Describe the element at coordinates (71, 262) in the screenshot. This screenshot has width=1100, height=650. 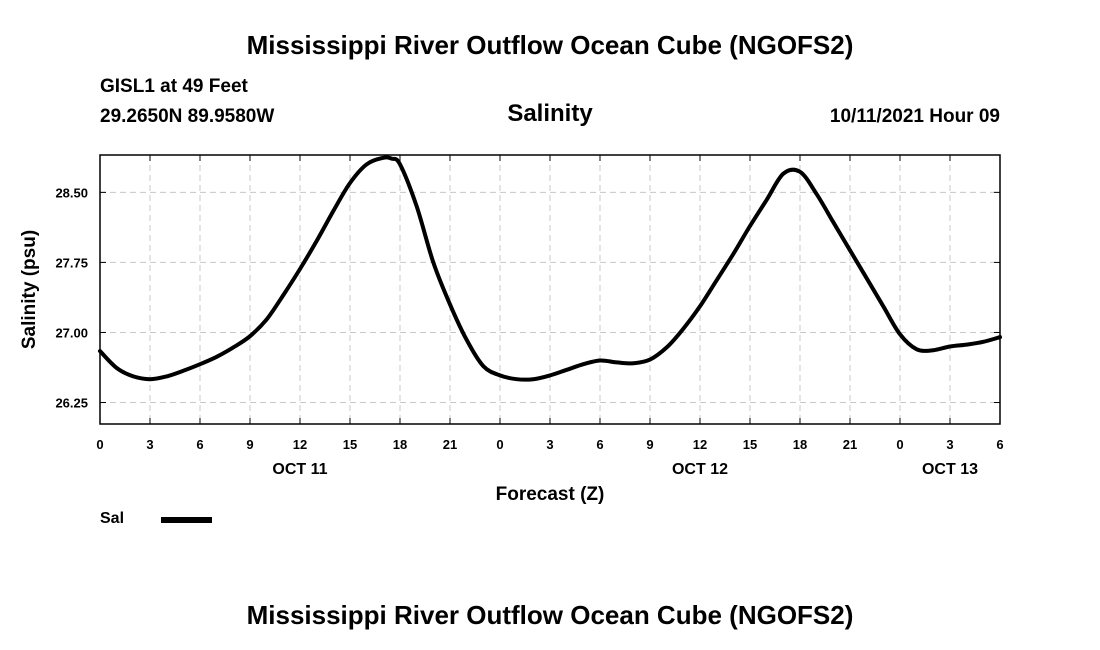
I see `y-tick-label: 27.75` at that location.